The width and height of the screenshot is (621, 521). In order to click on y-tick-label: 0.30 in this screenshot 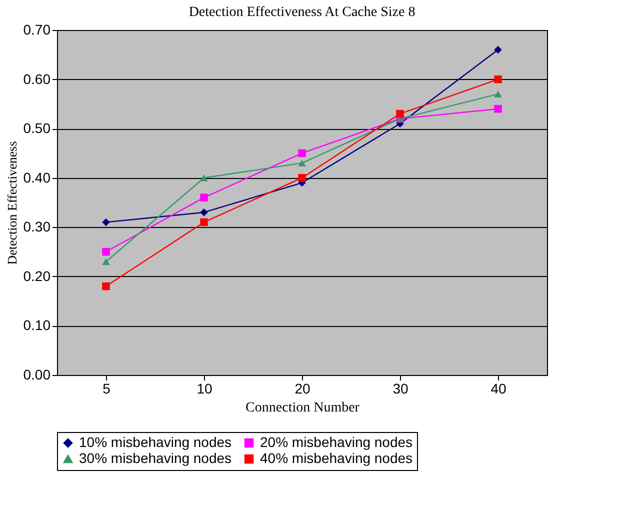, I will do `click(37, 226)`.